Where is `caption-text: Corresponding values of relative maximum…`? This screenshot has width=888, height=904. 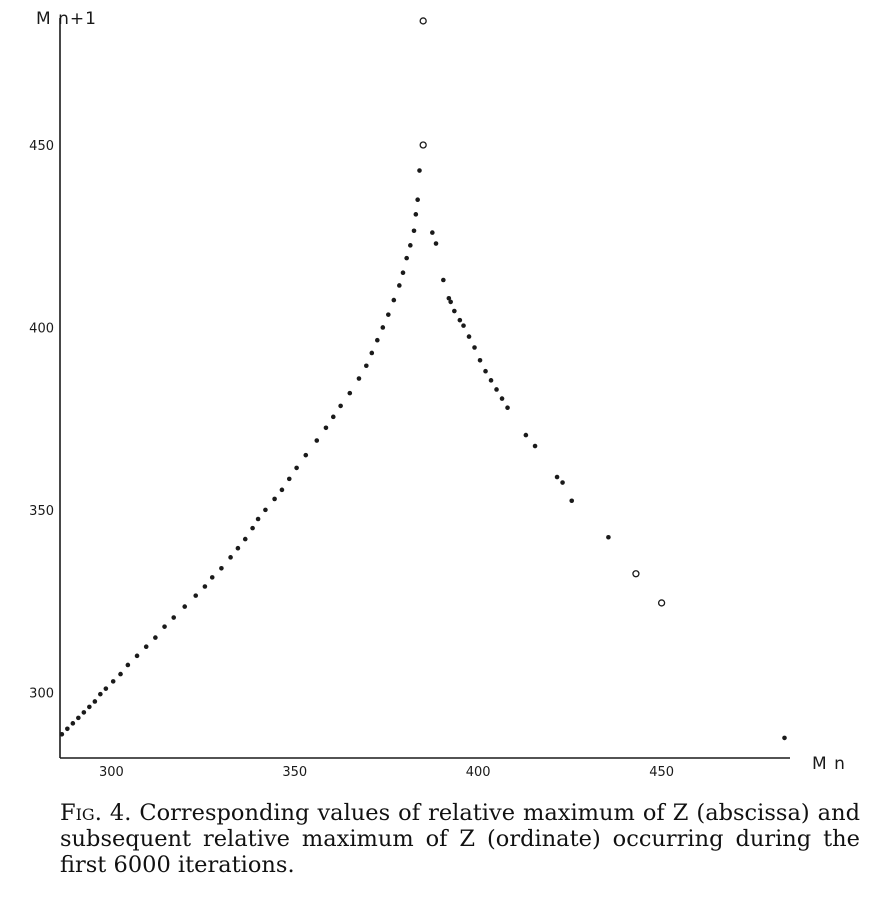
caption-text: Corresponding values of relative maximum… is located at coordinates (460, 839).